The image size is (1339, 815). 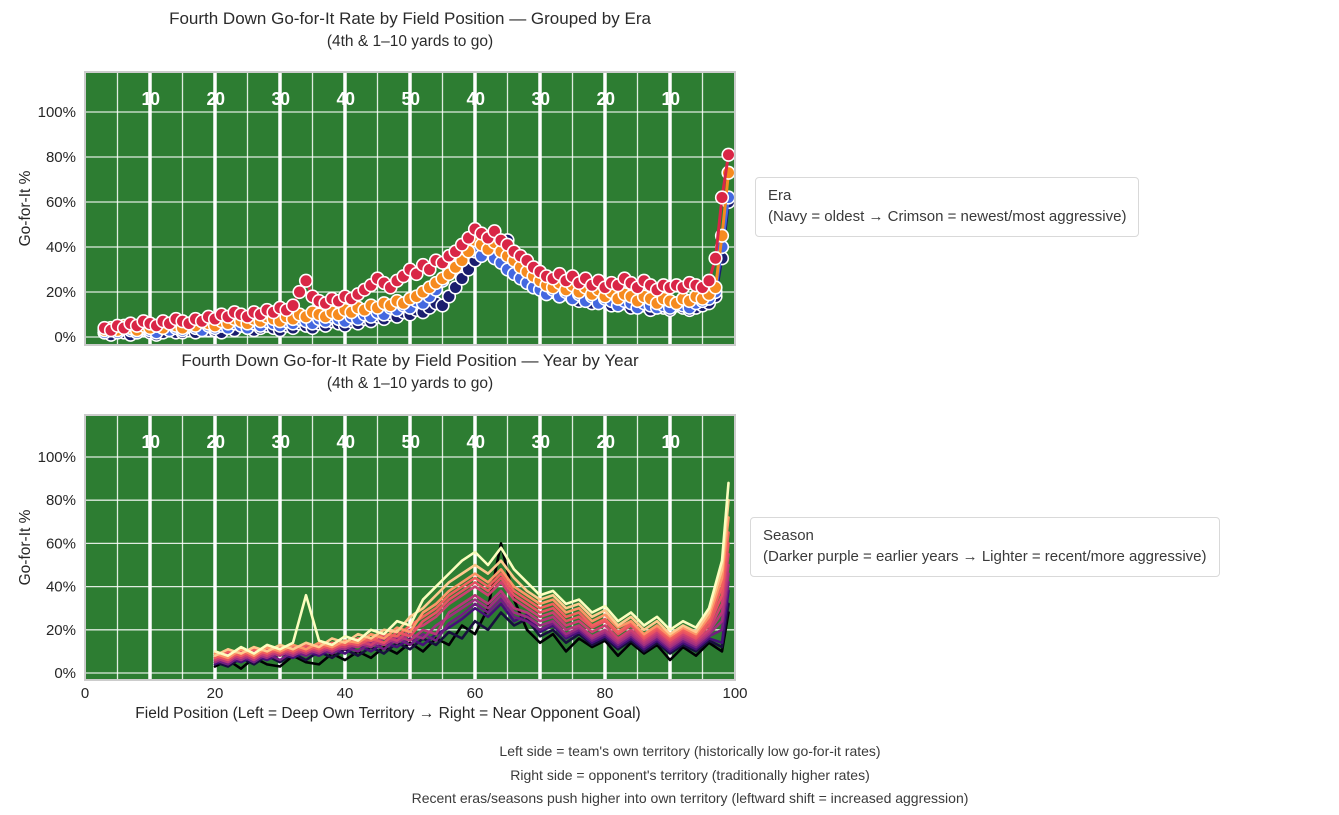 I want to click on x-axis-tick: 60, so click(x=475, y=693).